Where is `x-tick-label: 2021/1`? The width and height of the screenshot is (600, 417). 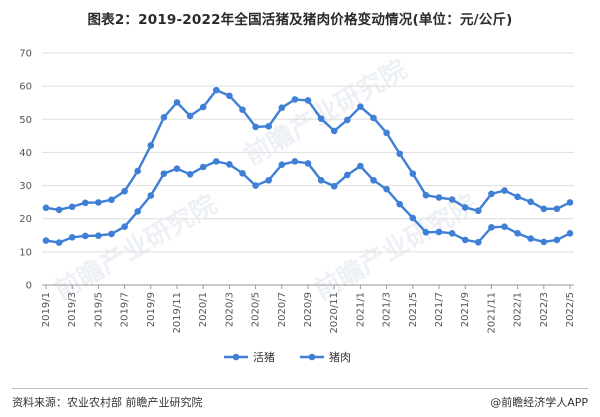 x-tick-label: 2021/1 is located at coordinates (360, 309).